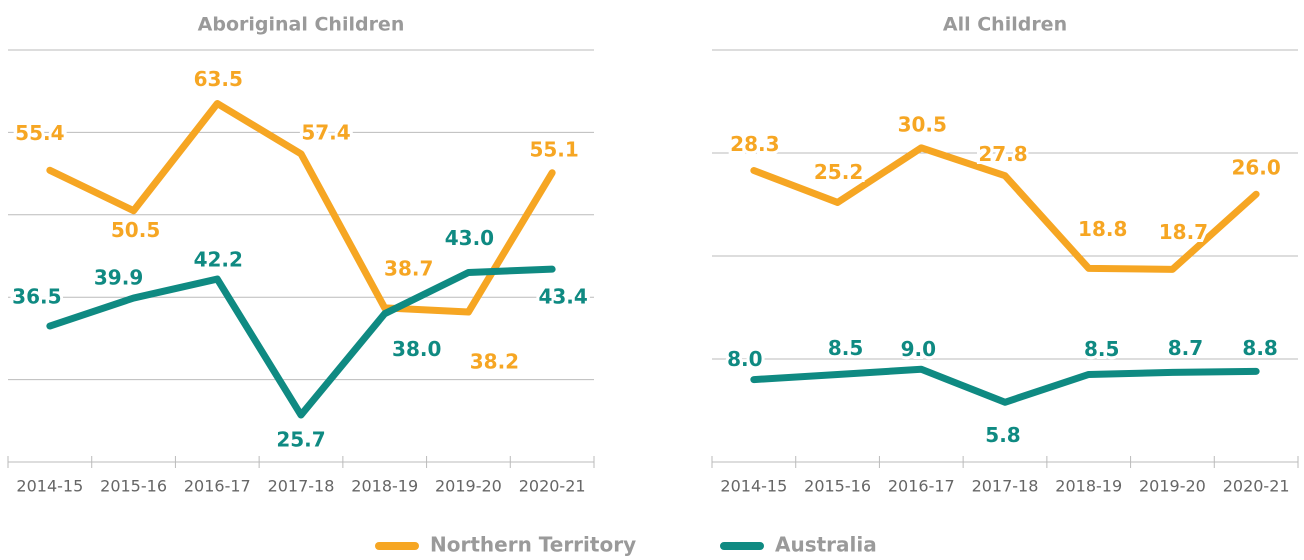  Describe the element at coordinates (118, 278) in the screenshot. I see `data-label: 39.9` at that location.